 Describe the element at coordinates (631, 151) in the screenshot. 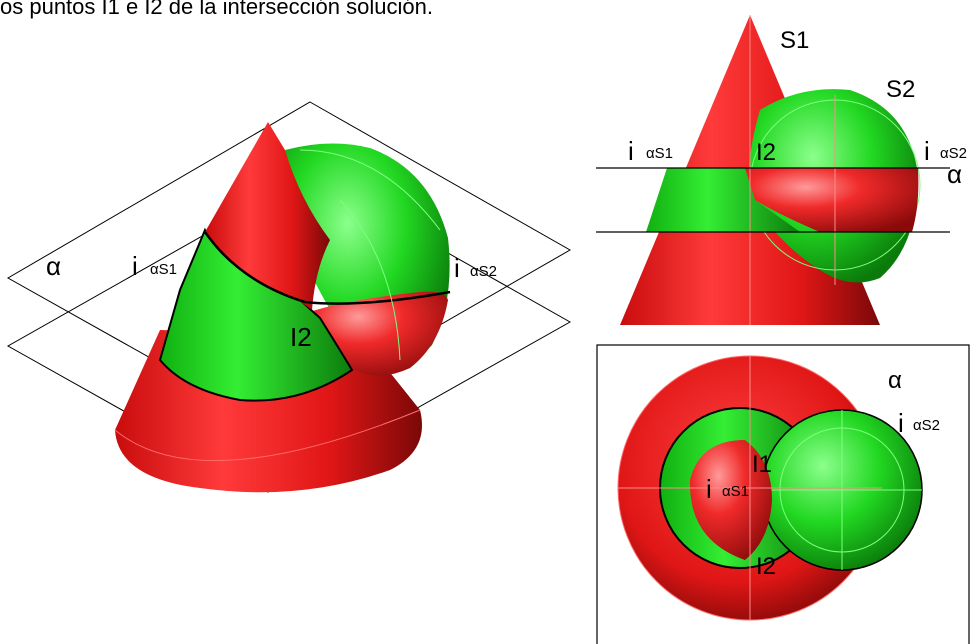

I see `label-i-s1-elev: i` at that location.